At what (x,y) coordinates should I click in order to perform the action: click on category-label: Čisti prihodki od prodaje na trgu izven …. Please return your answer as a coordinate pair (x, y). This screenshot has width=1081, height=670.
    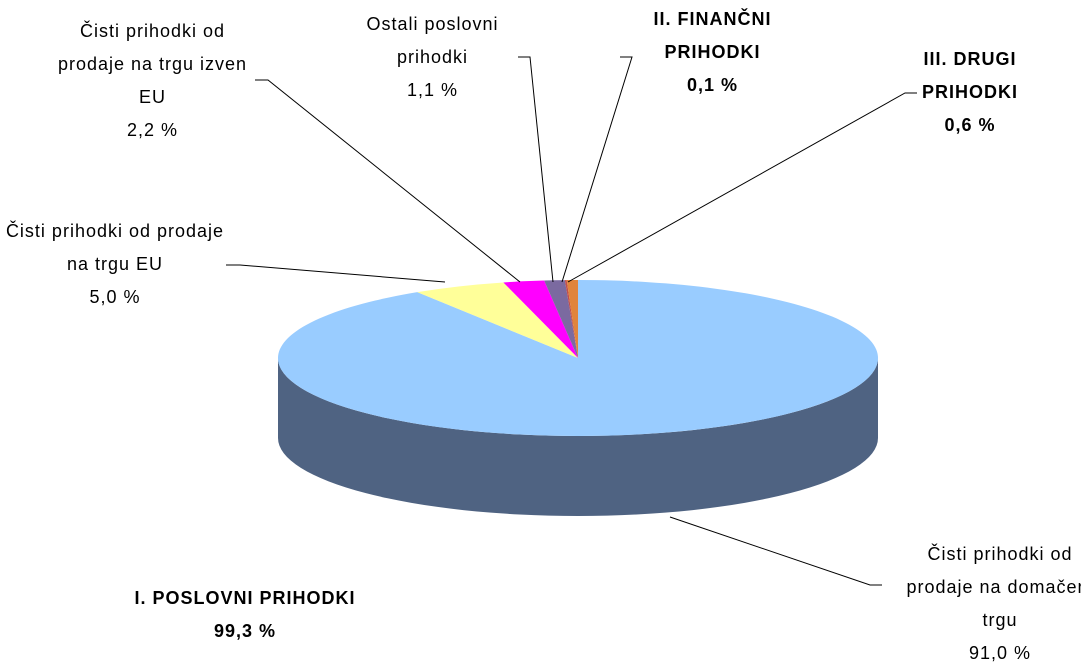
    Looking at the image, I should click on (152, 64).